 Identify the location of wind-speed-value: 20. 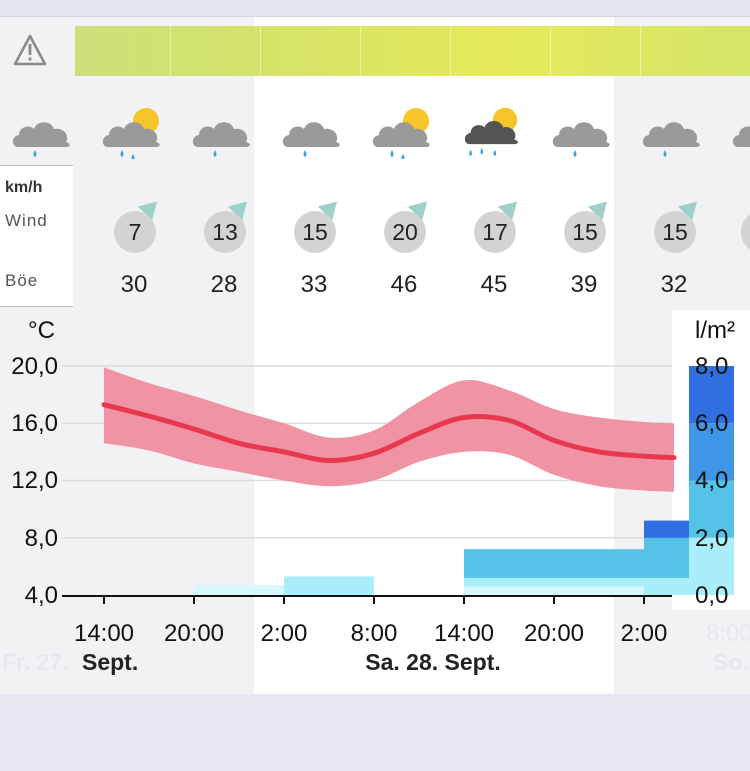
(405, 232).